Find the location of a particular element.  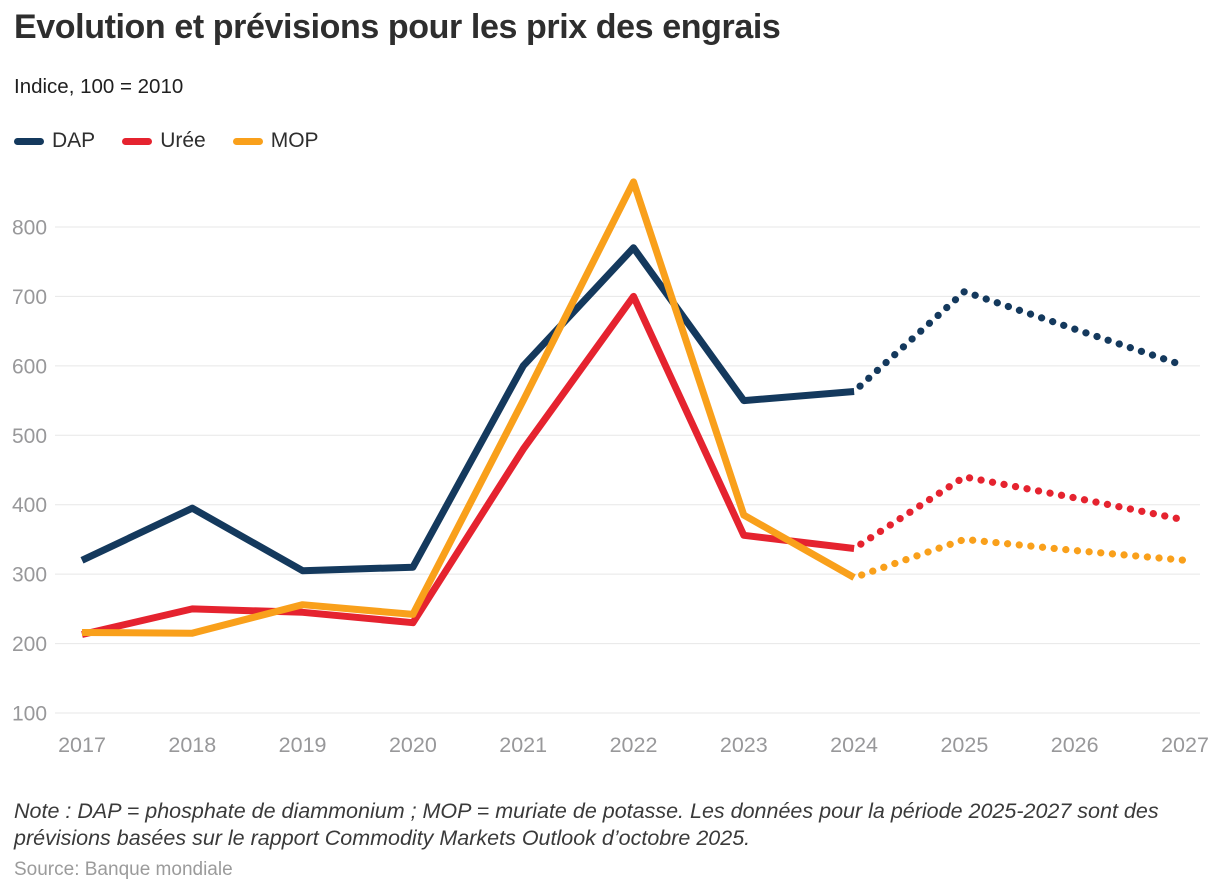

x-axis-label: 2024 is located at coordinates (854, 745).